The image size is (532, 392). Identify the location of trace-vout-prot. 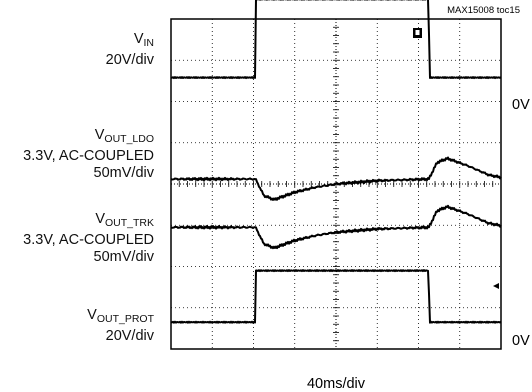
(336, 296).